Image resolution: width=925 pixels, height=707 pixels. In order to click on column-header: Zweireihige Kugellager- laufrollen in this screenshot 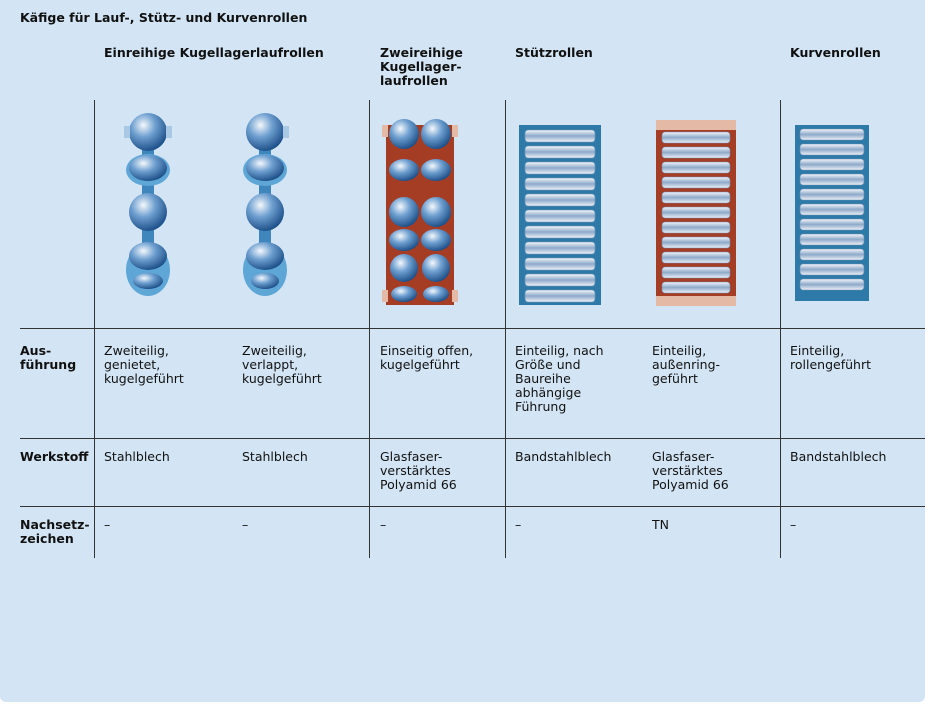, I will do `click(421, 66)`.